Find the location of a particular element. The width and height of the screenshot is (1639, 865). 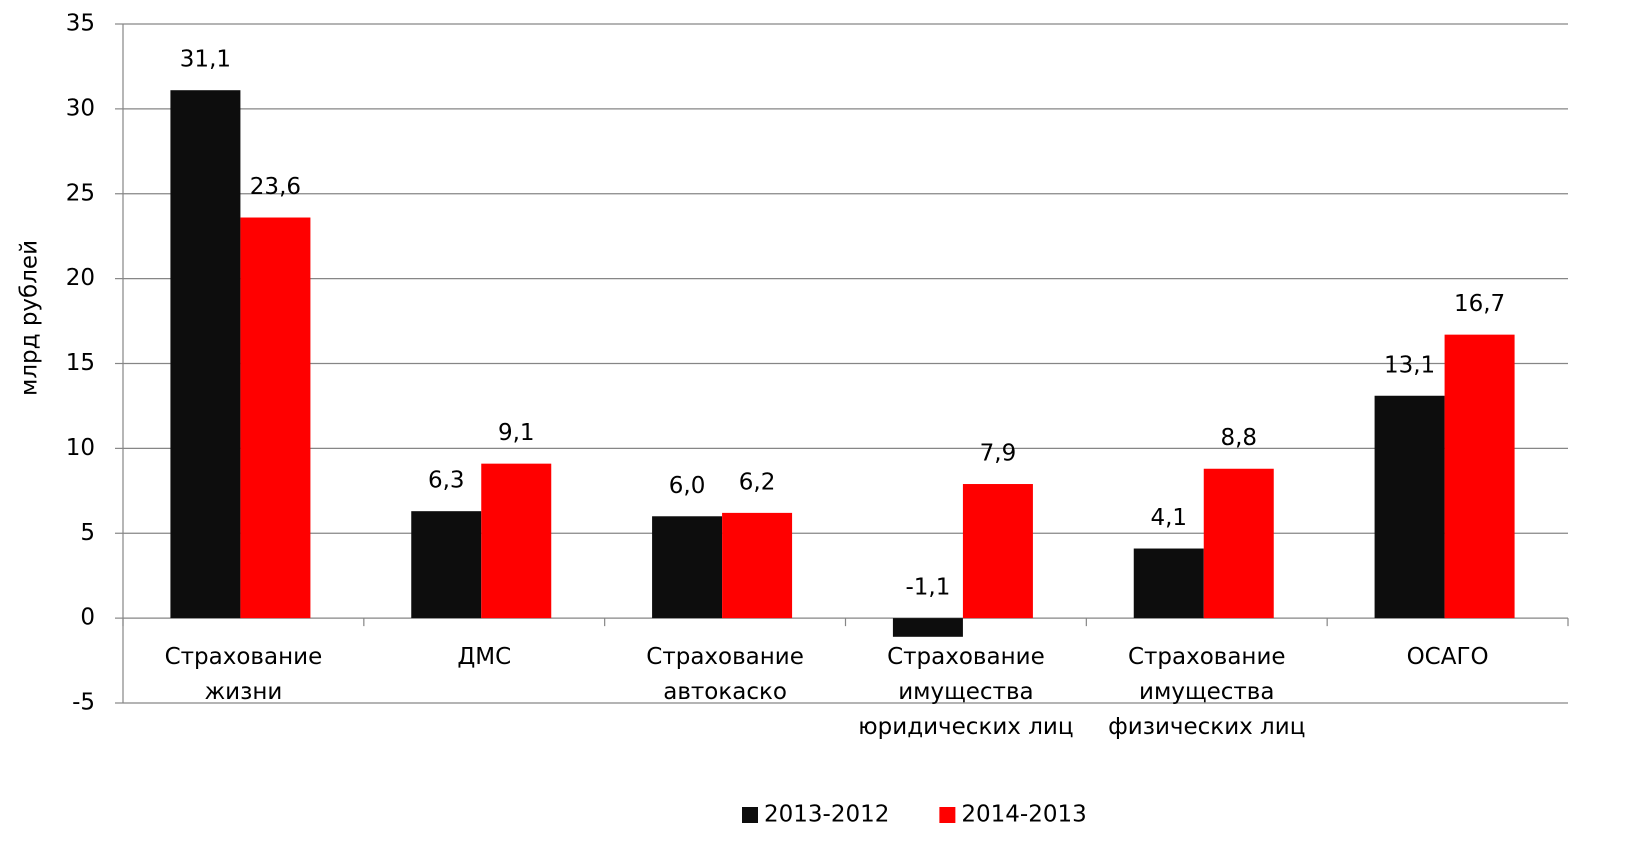

y-tick-label: 15 is located at coordinates (80, 363).